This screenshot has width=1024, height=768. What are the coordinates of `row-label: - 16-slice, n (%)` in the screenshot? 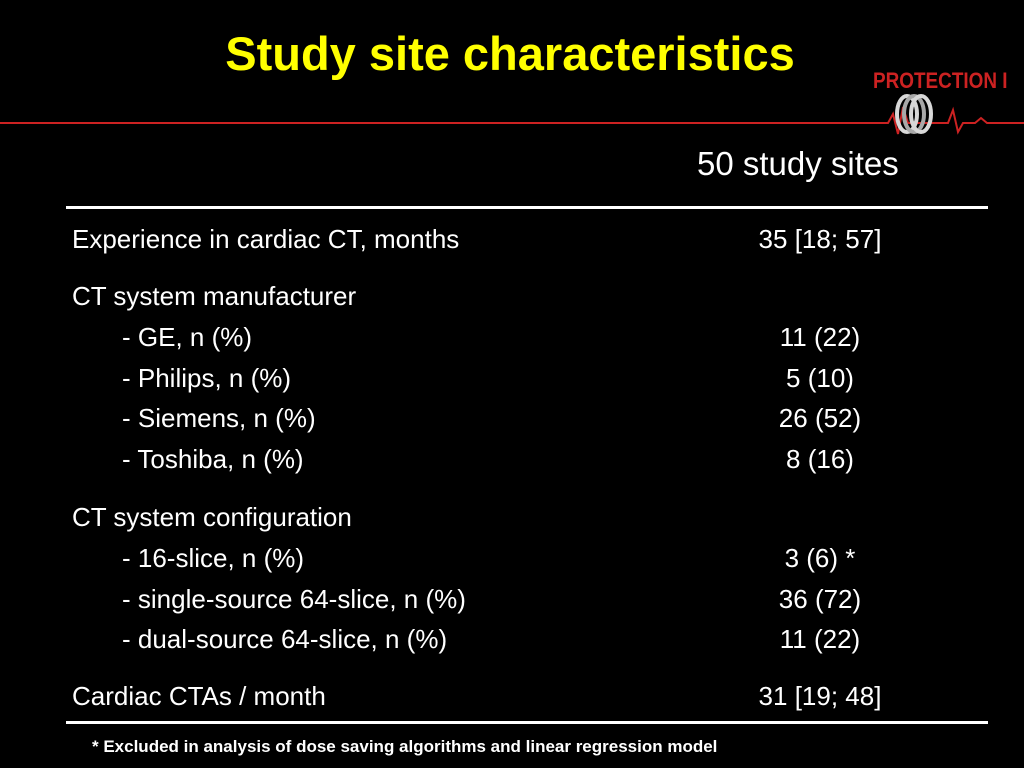 It's located at (213, 558).